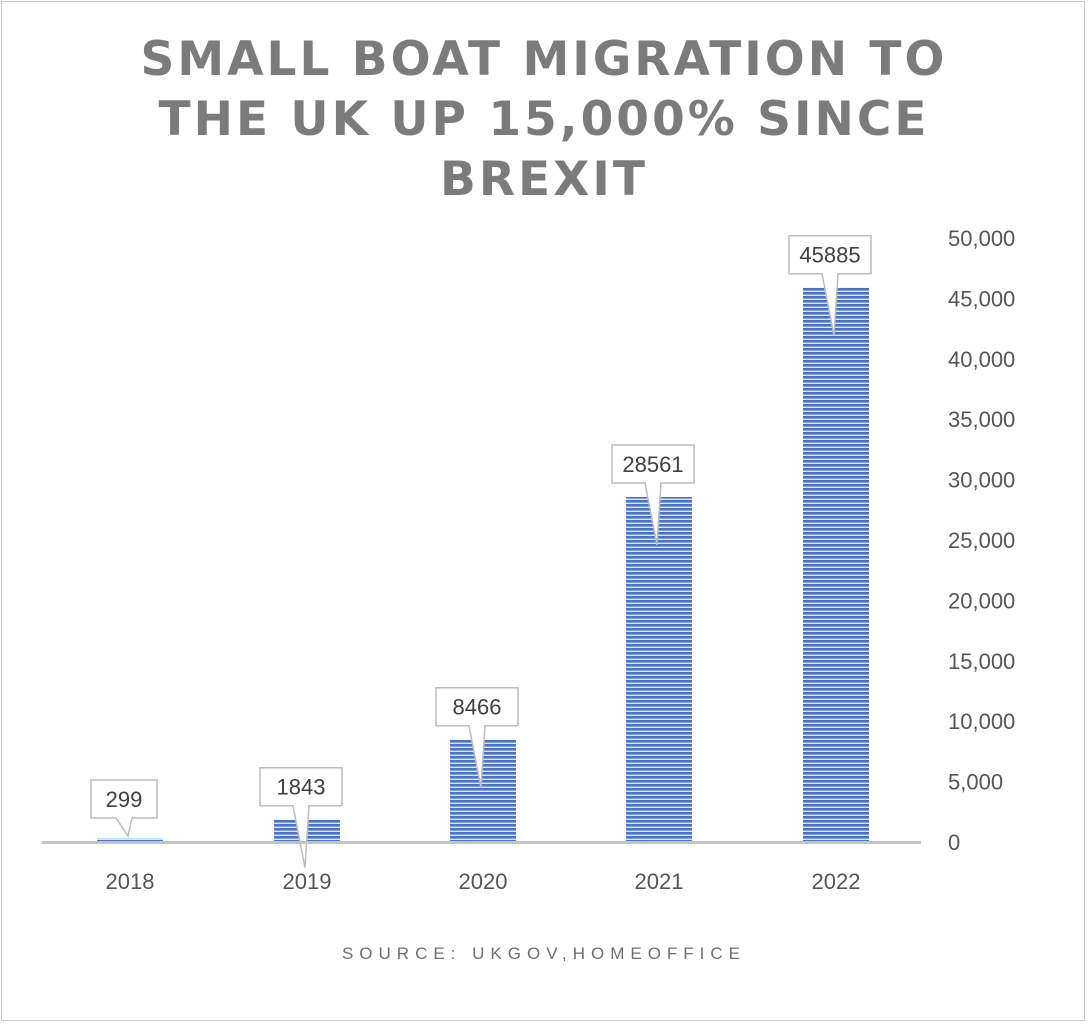 Image resolution: width=1088 pixels, height=1024 pixels. I want to click on data-label-2018: 299, so click(124, 808).